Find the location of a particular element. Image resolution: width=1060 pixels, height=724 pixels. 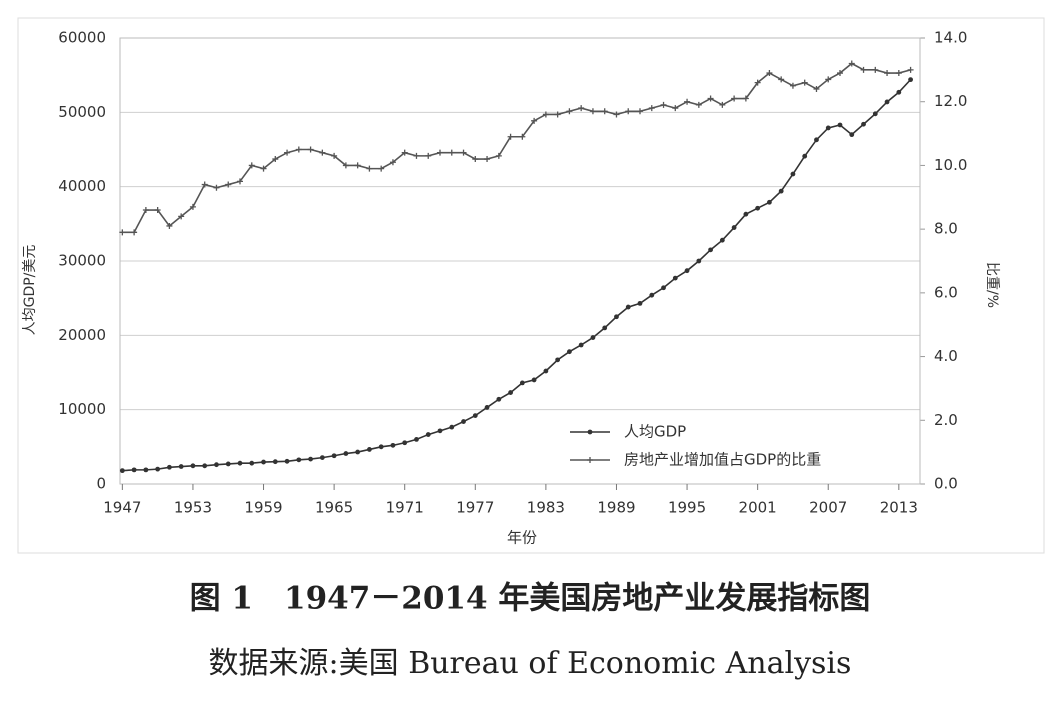

y2-axis-label: 比重/% is located at coordinates (992, 285).